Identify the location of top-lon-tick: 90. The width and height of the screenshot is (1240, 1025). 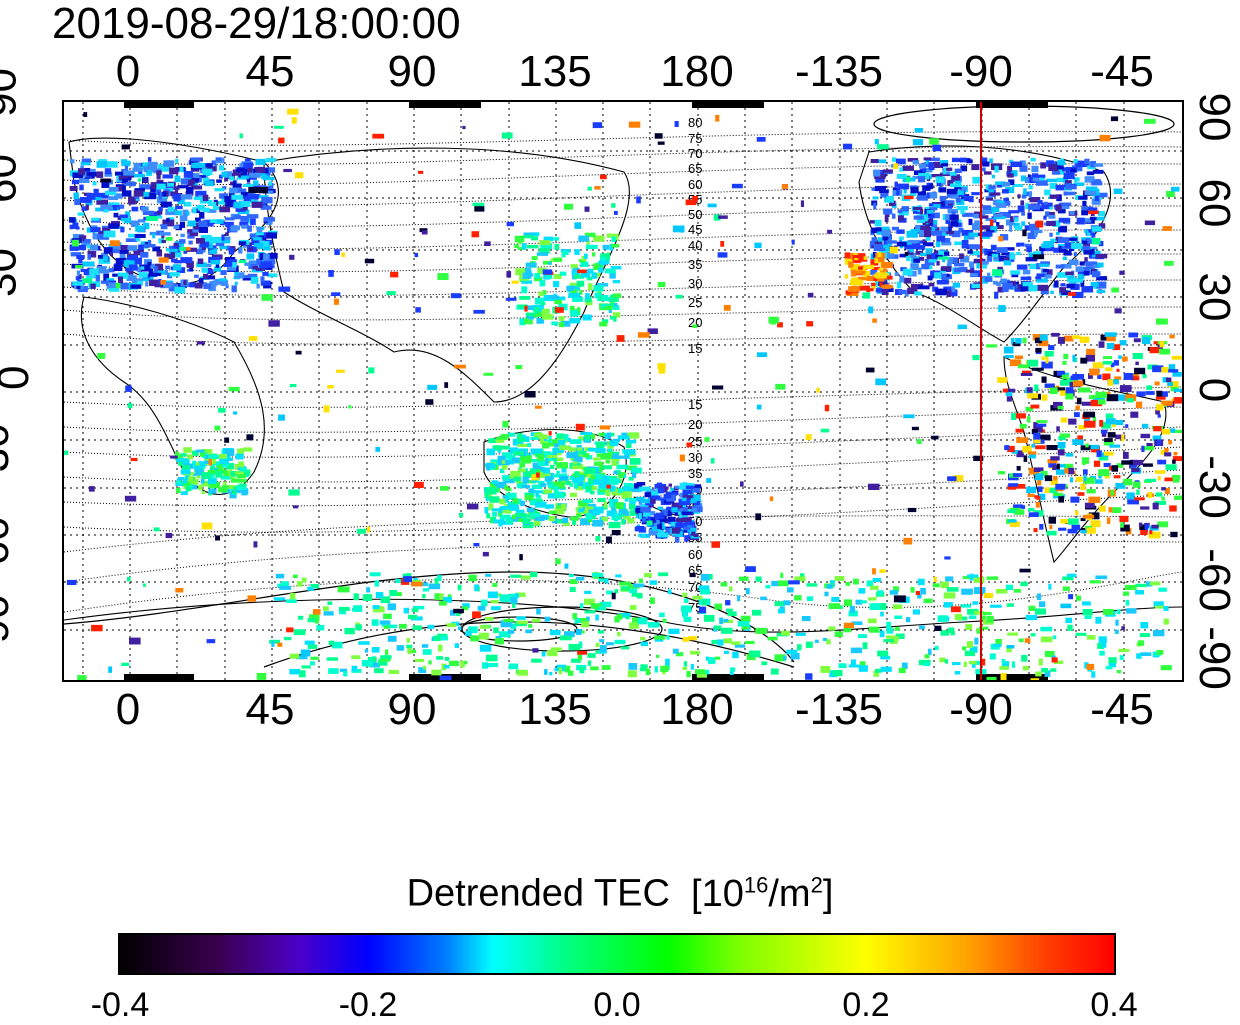
(412, 71).